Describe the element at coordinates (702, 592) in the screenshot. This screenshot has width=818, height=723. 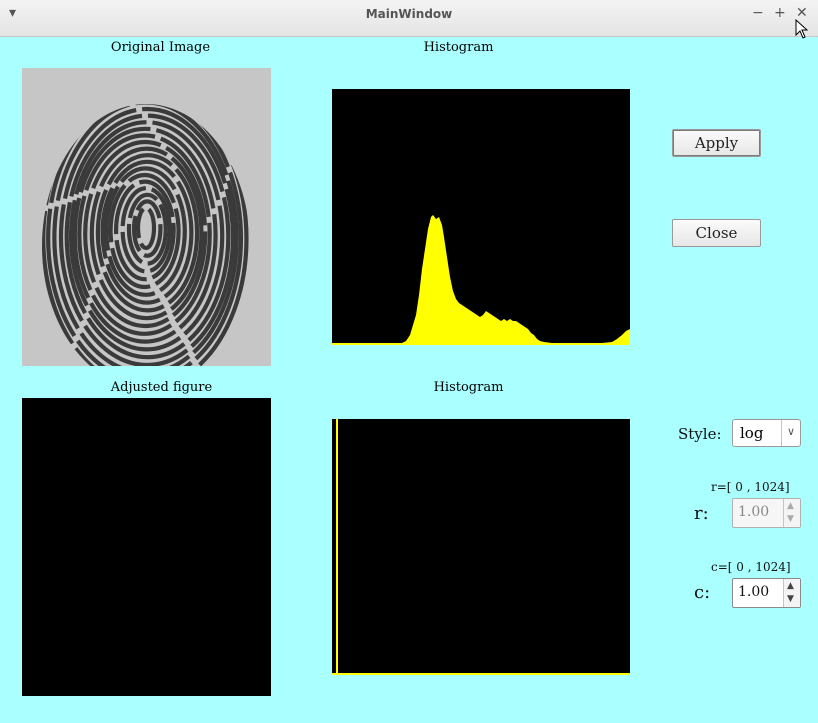
I see `c-label: c:` at that location.